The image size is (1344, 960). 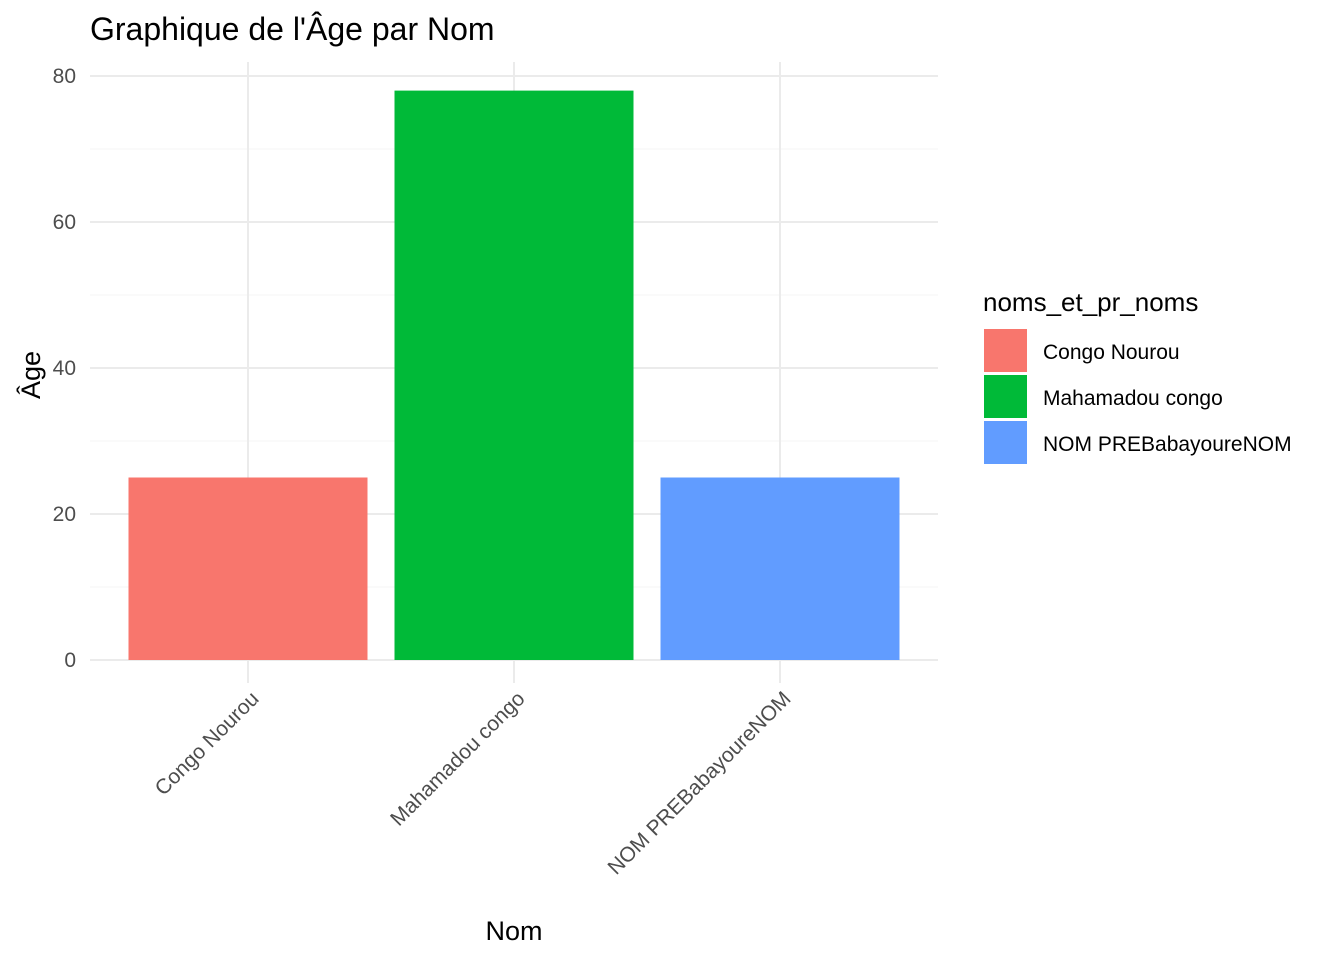 What do you see at coordinates (1133, 398) in the screenshot?
I see `legend-label-2: Mahamadou congo` at bounding box center [1133, 398].